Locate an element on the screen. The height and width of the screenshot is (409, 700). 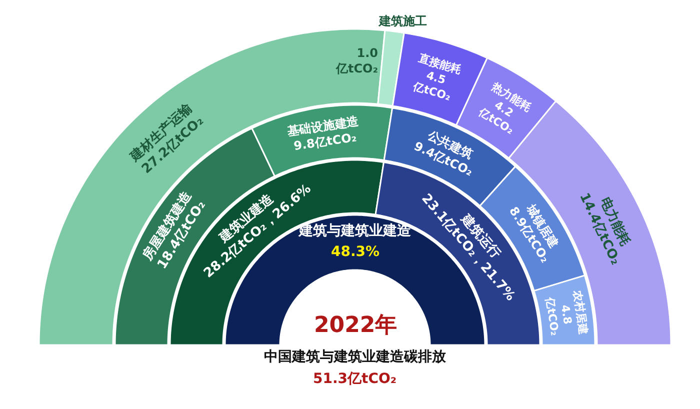
data-label: 1.0亿tCO₂ is located at coordinates (356, 61).